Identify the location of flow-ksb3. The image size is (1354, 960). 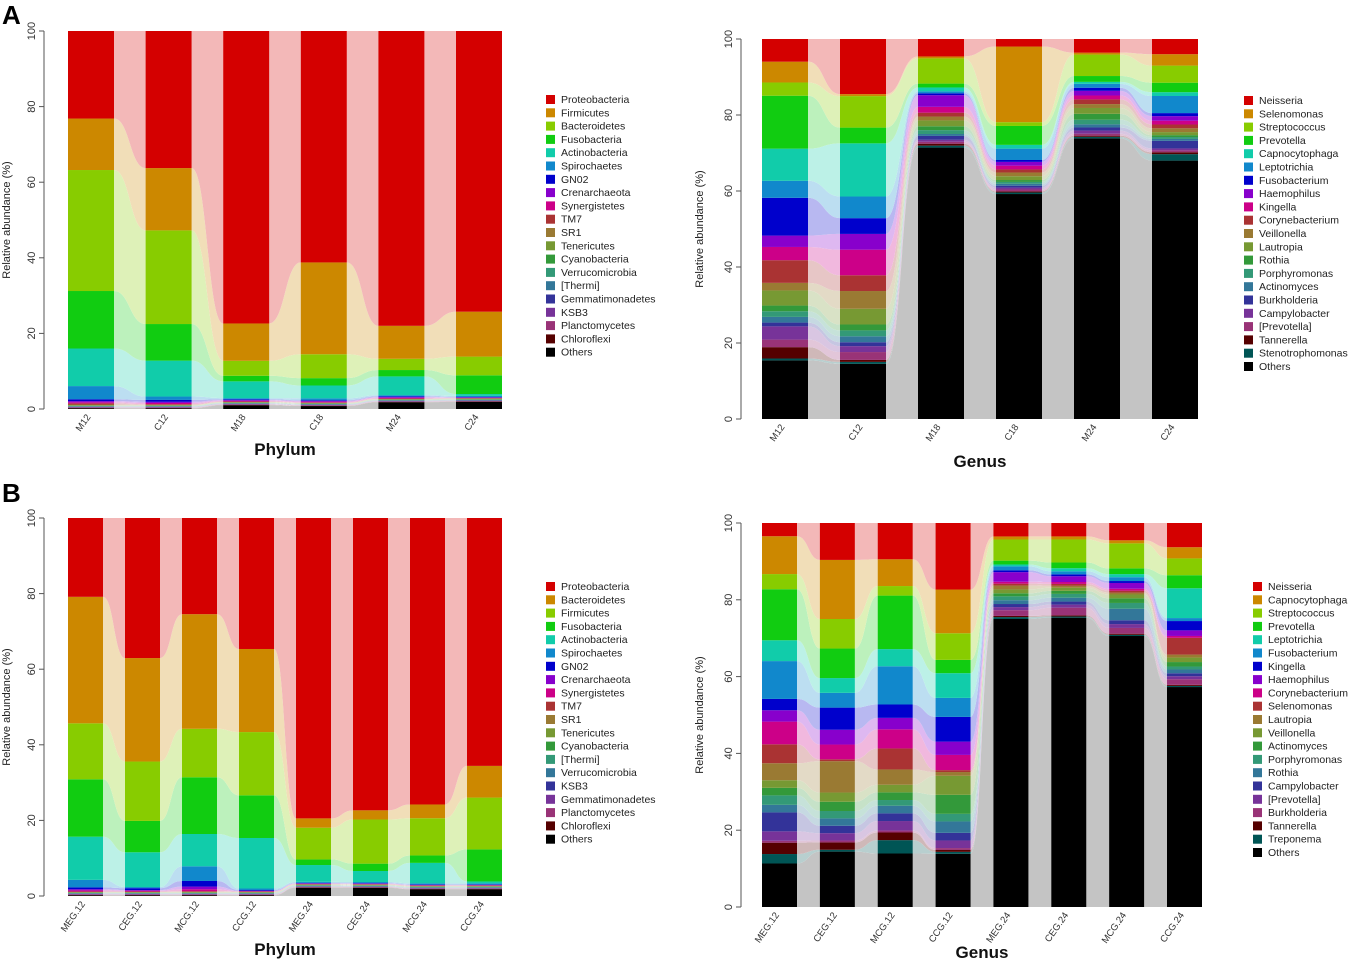
(399, 887).